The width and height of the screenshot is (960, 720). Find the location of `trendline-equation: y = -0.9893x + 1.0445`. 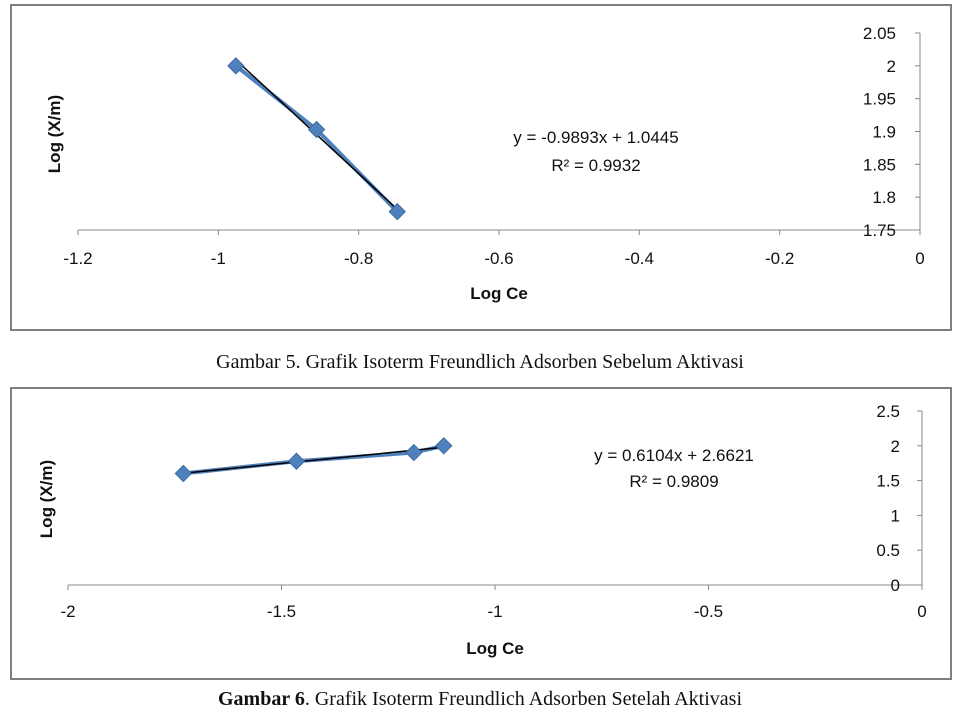

trendline-equation: y = -0.9893x + 1.0445 is located at coordinates (595, 137).